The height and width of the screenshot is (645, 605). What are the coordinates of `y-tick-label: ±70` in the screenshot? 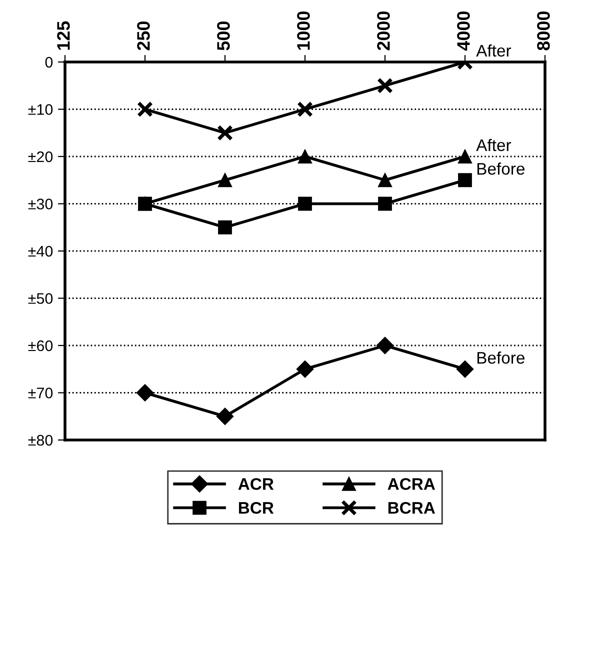 It's located at (40, 393).